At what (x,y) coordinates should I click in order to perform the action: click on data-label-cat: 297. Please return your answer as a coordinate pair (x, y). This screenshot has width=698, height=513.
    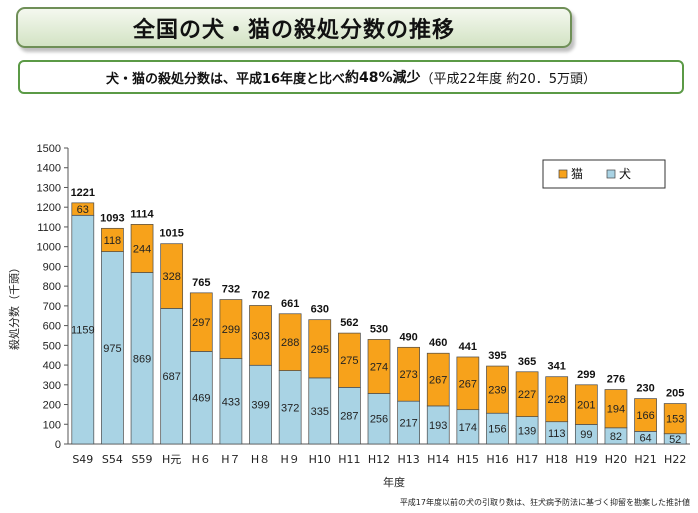
    Looking at the image, I should click on (201, 323).